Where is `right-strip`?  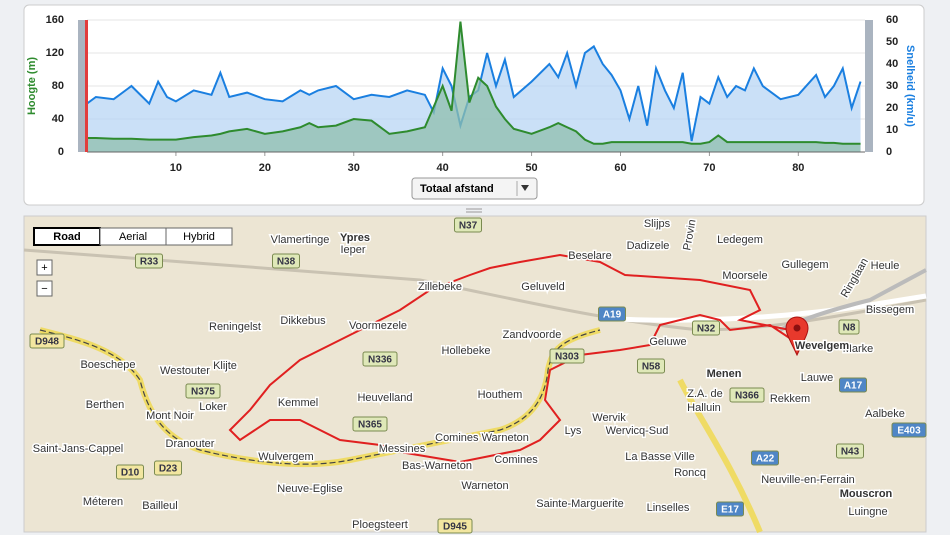 right-strip is located at coordinates (869, 86).